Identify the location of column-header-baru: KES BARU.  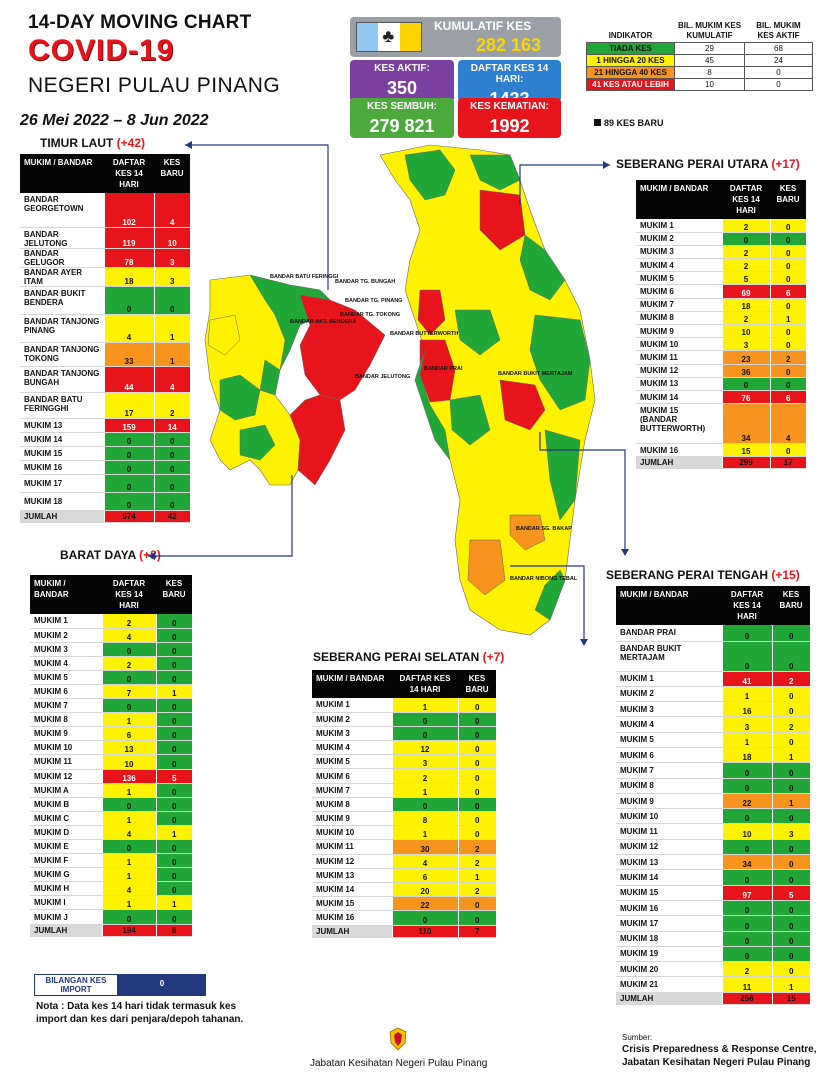
(172, 173).